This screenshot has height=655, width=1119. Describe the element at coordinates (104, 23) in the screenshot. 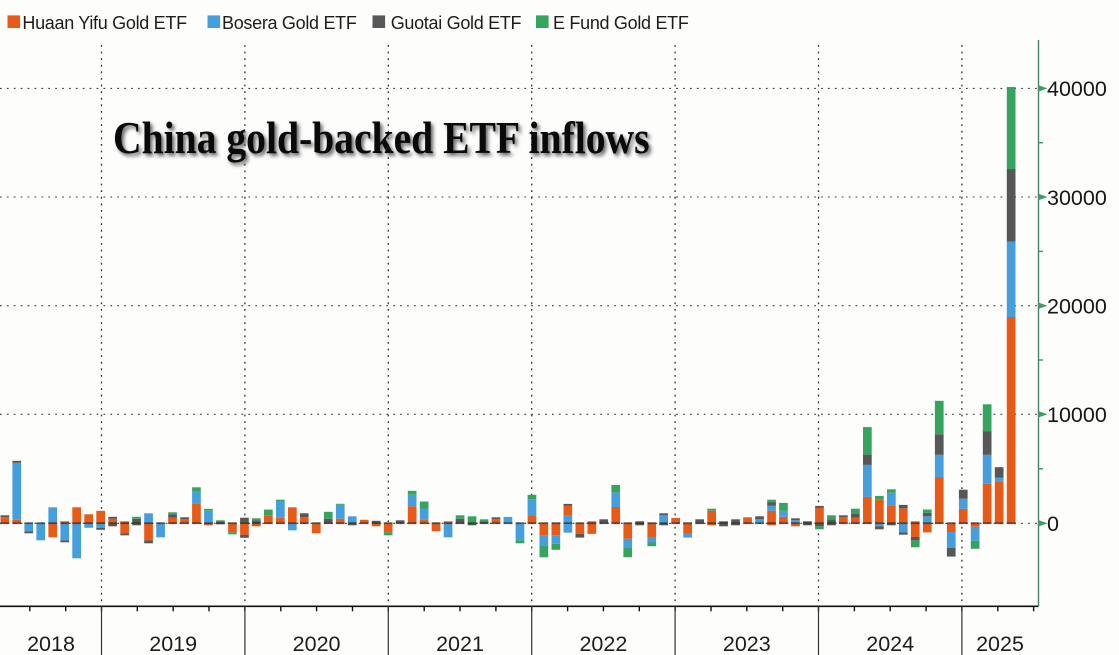

I see `svg-text: Huaan Yifu Gold ETF` at that location.